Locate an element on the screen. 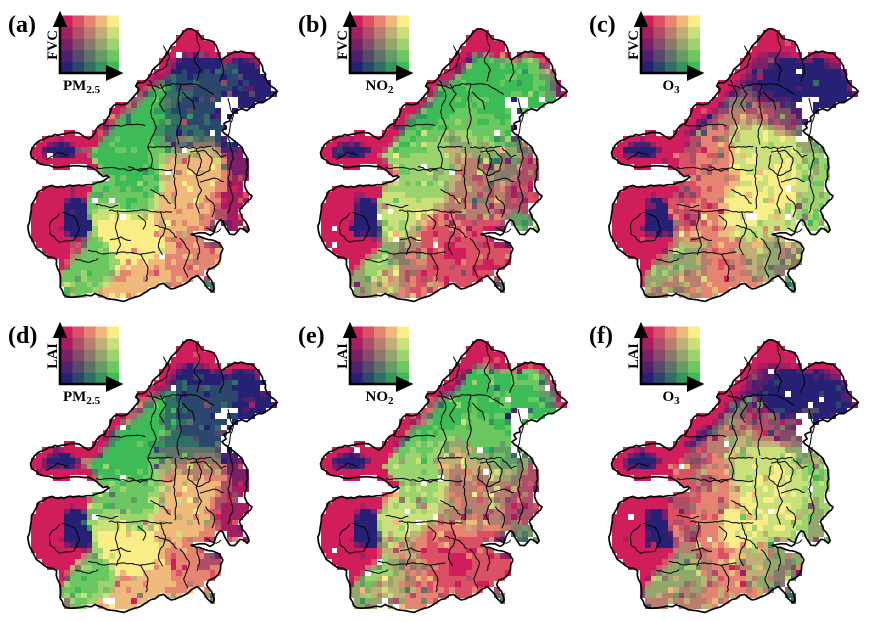  svg-text: (e) is located at coordinates (311, 336).